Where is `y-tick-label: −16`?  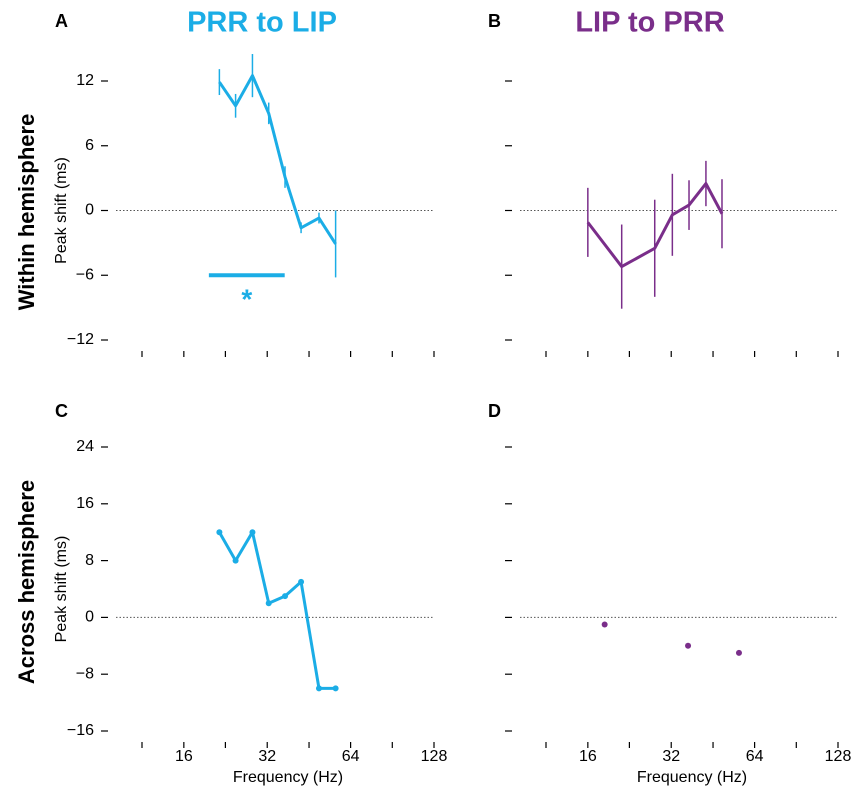 y-tick-label: −16 is located at coordinates (80, 730).